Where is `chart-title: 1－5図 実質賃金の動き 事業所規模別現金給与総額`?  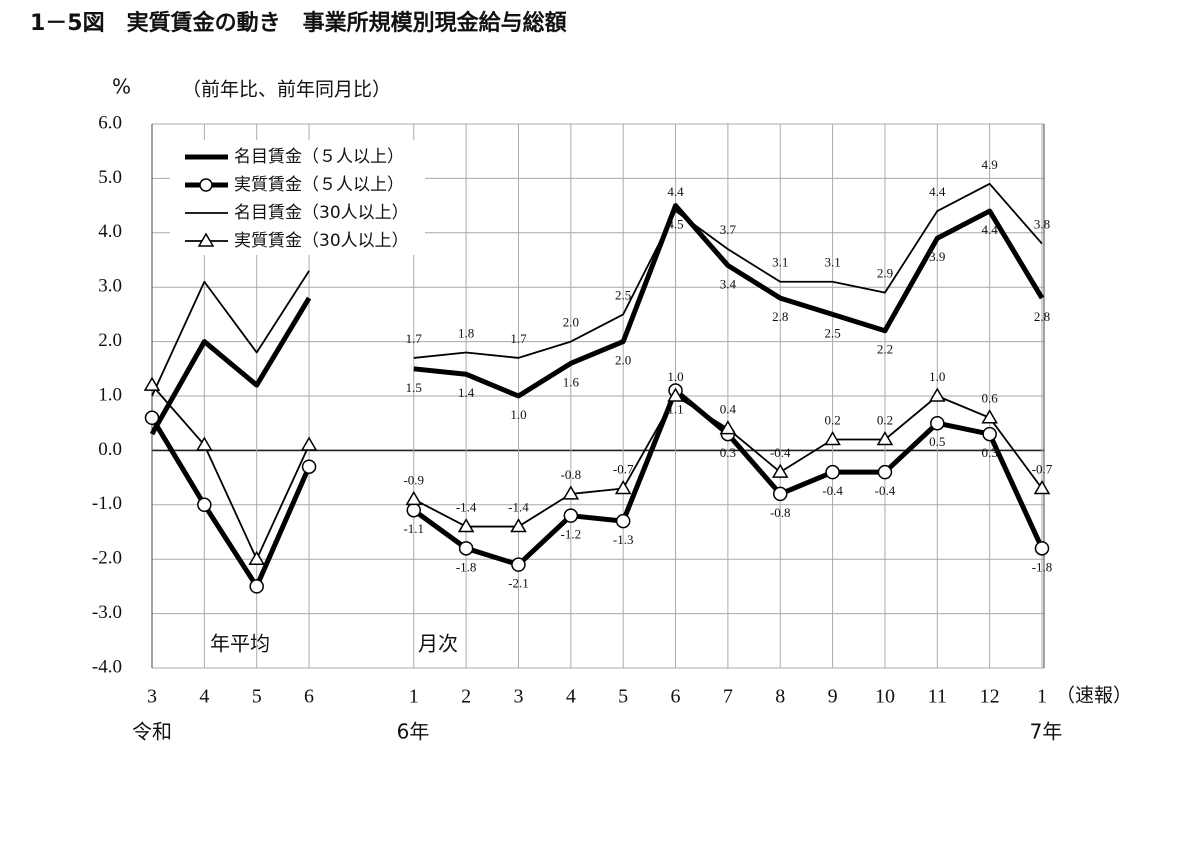 chart-title: 1－5図 実質賃金の動き 事業所規模別現金給与総額 is located at coordinates (298, 23).